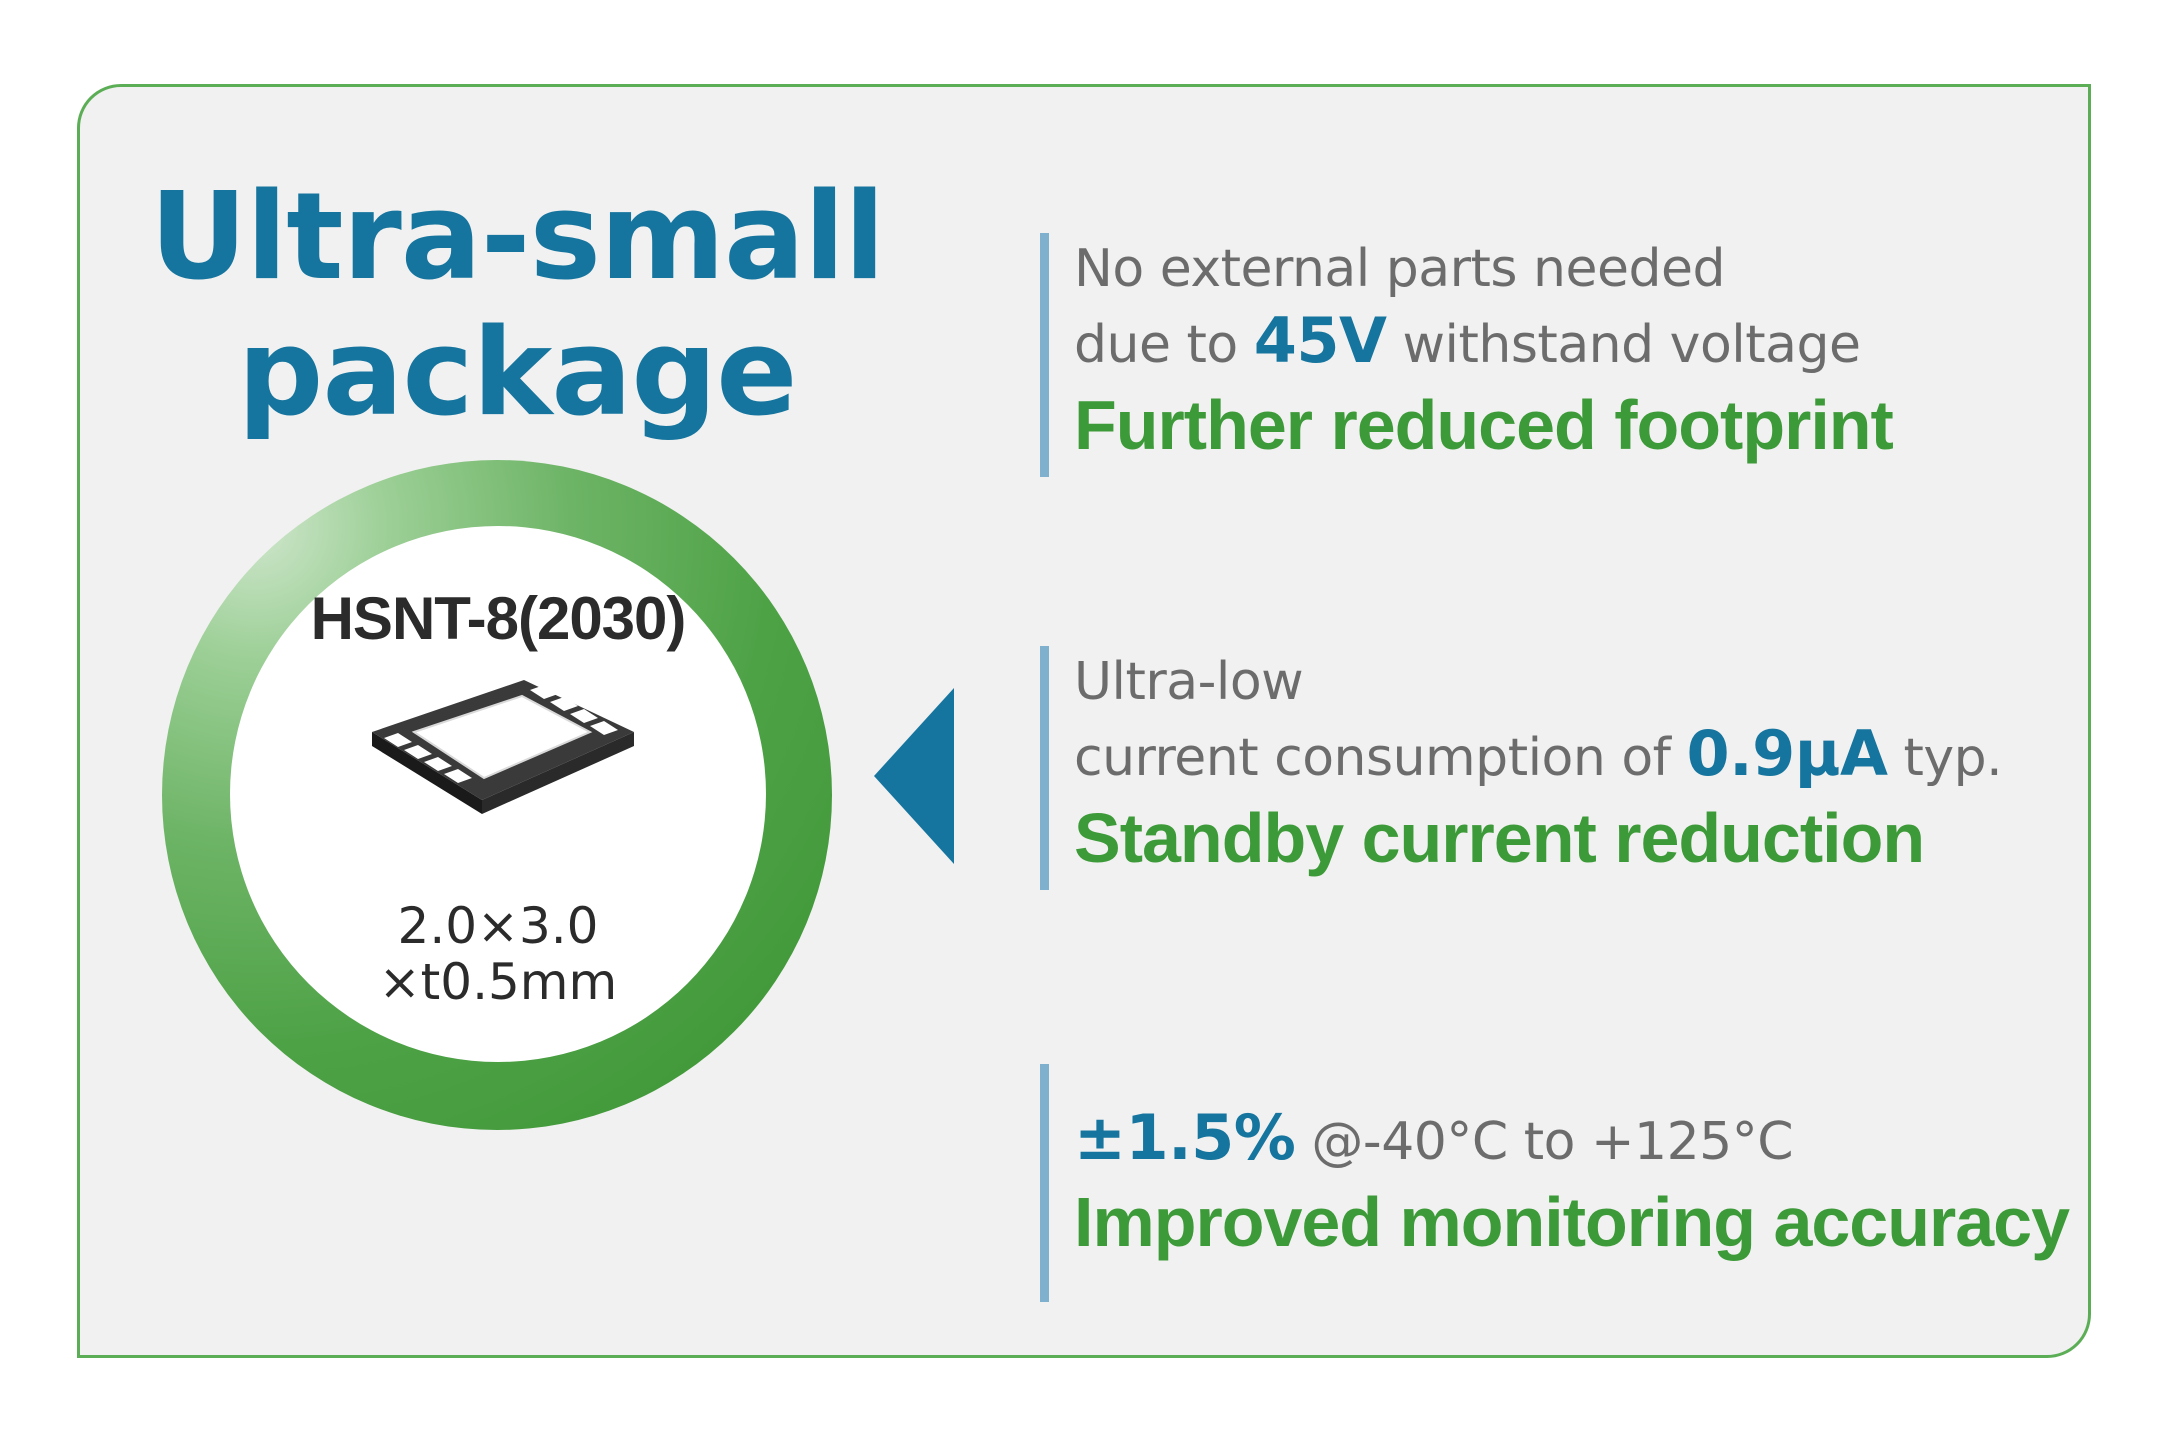  I want to click on package-name: HSNT-8(2030), so click(498, 618).